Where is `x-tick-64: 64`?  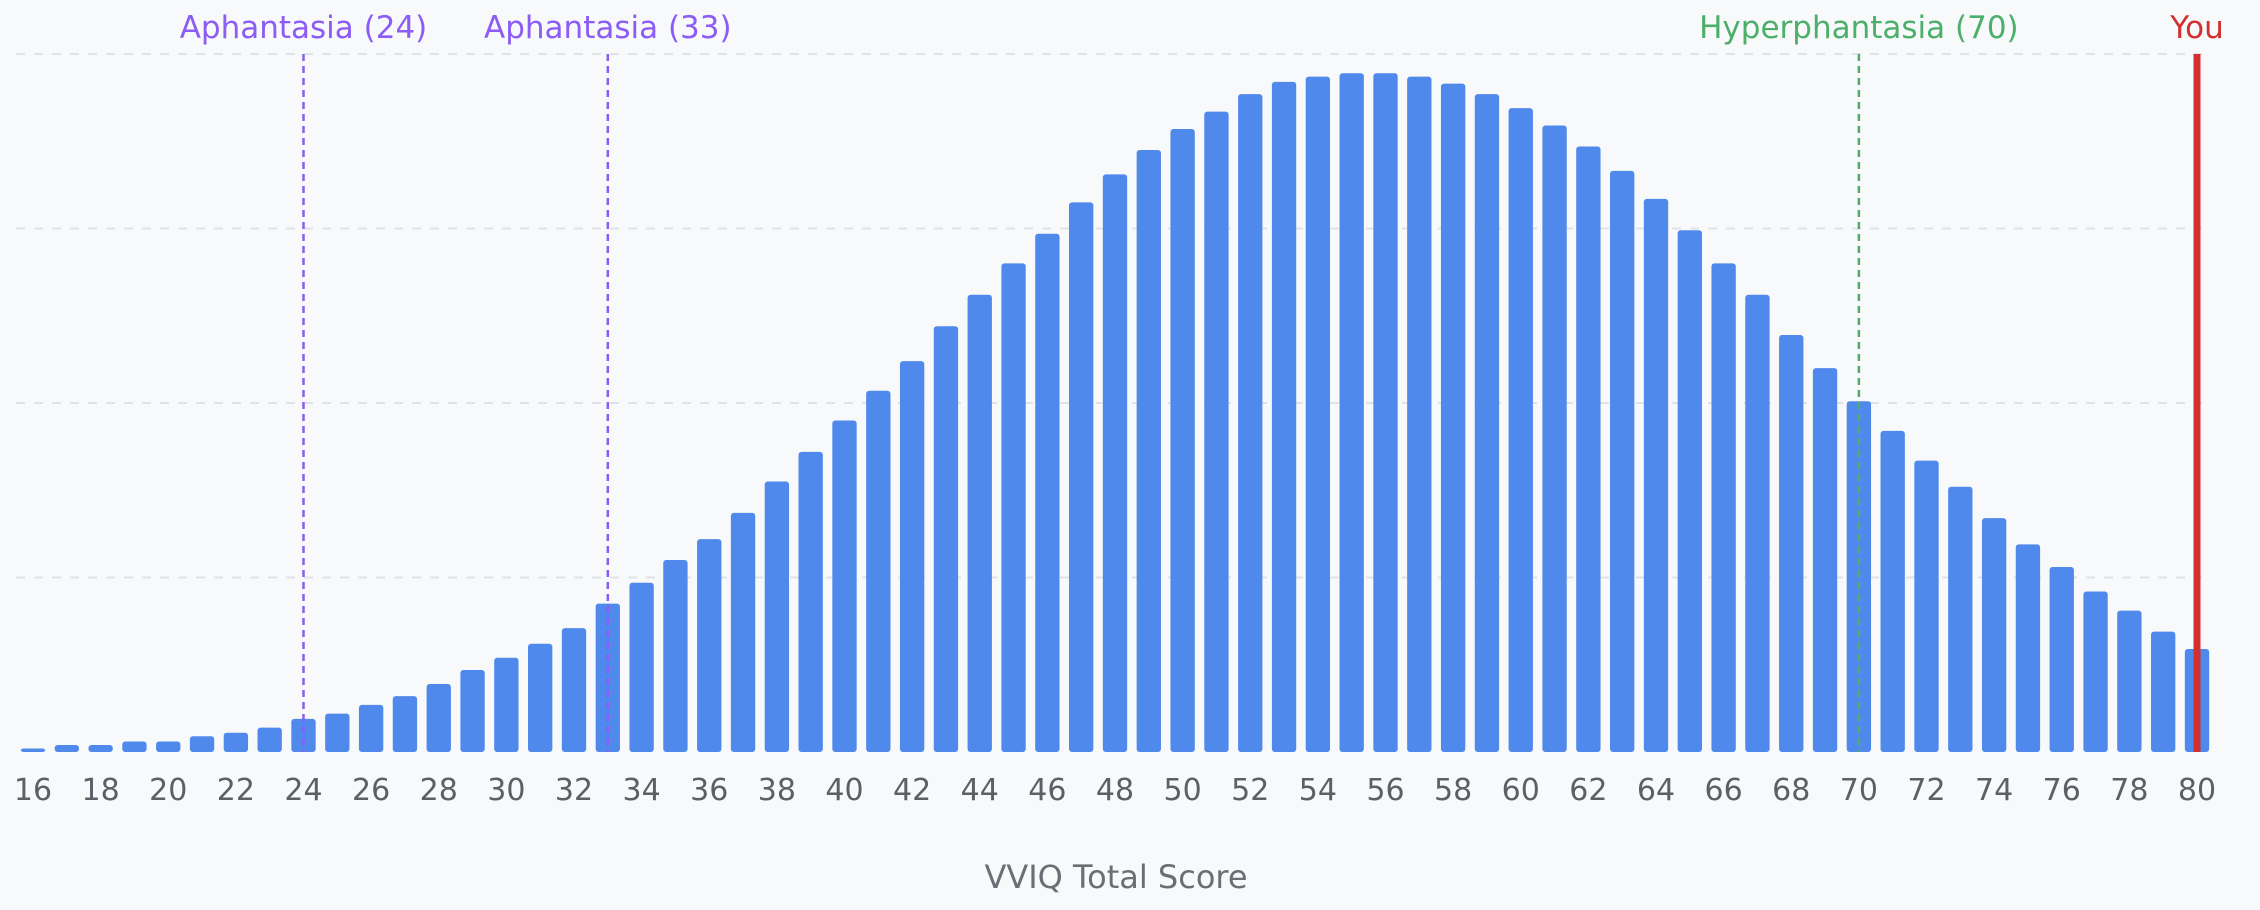 x-tick-64: 64 is located at coordinates (1656, 790).